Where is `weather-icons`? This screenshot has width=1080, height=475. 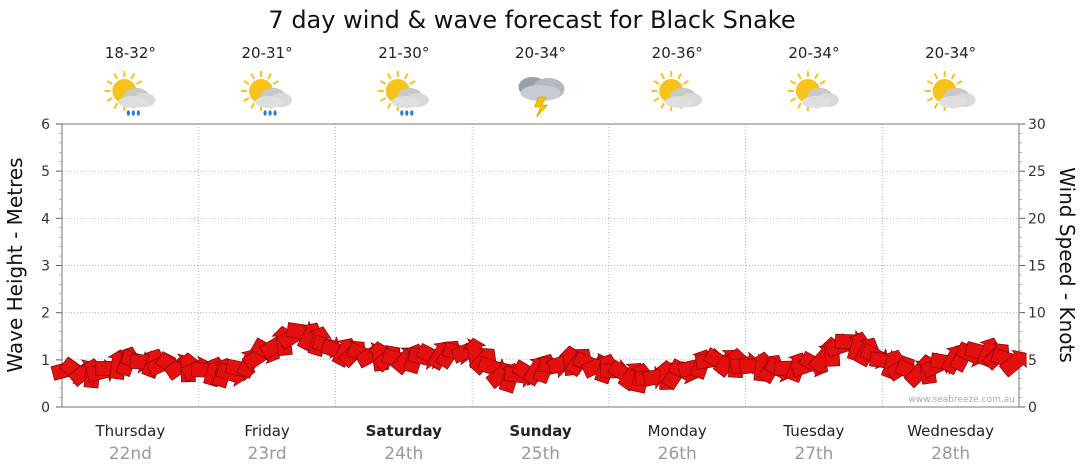 weather-icons is located at coordinates (540, 94).